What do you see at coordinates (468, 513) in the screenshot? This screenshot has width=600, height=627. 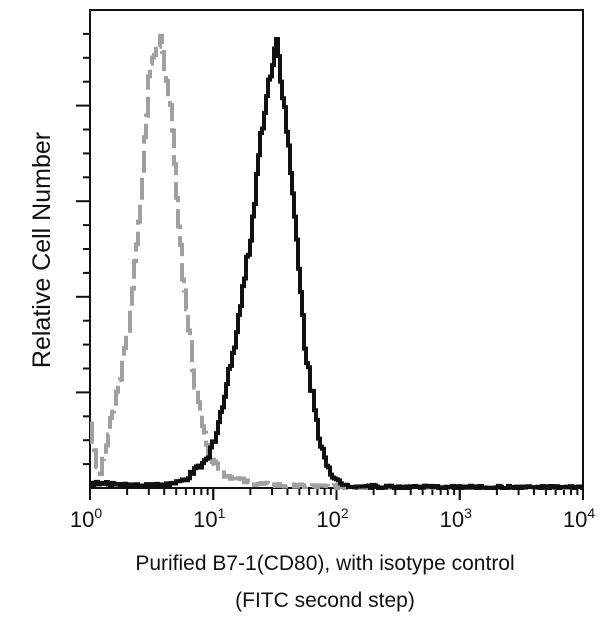 I see `x-tick-exponent: 3` at bounding box center [468, 513].